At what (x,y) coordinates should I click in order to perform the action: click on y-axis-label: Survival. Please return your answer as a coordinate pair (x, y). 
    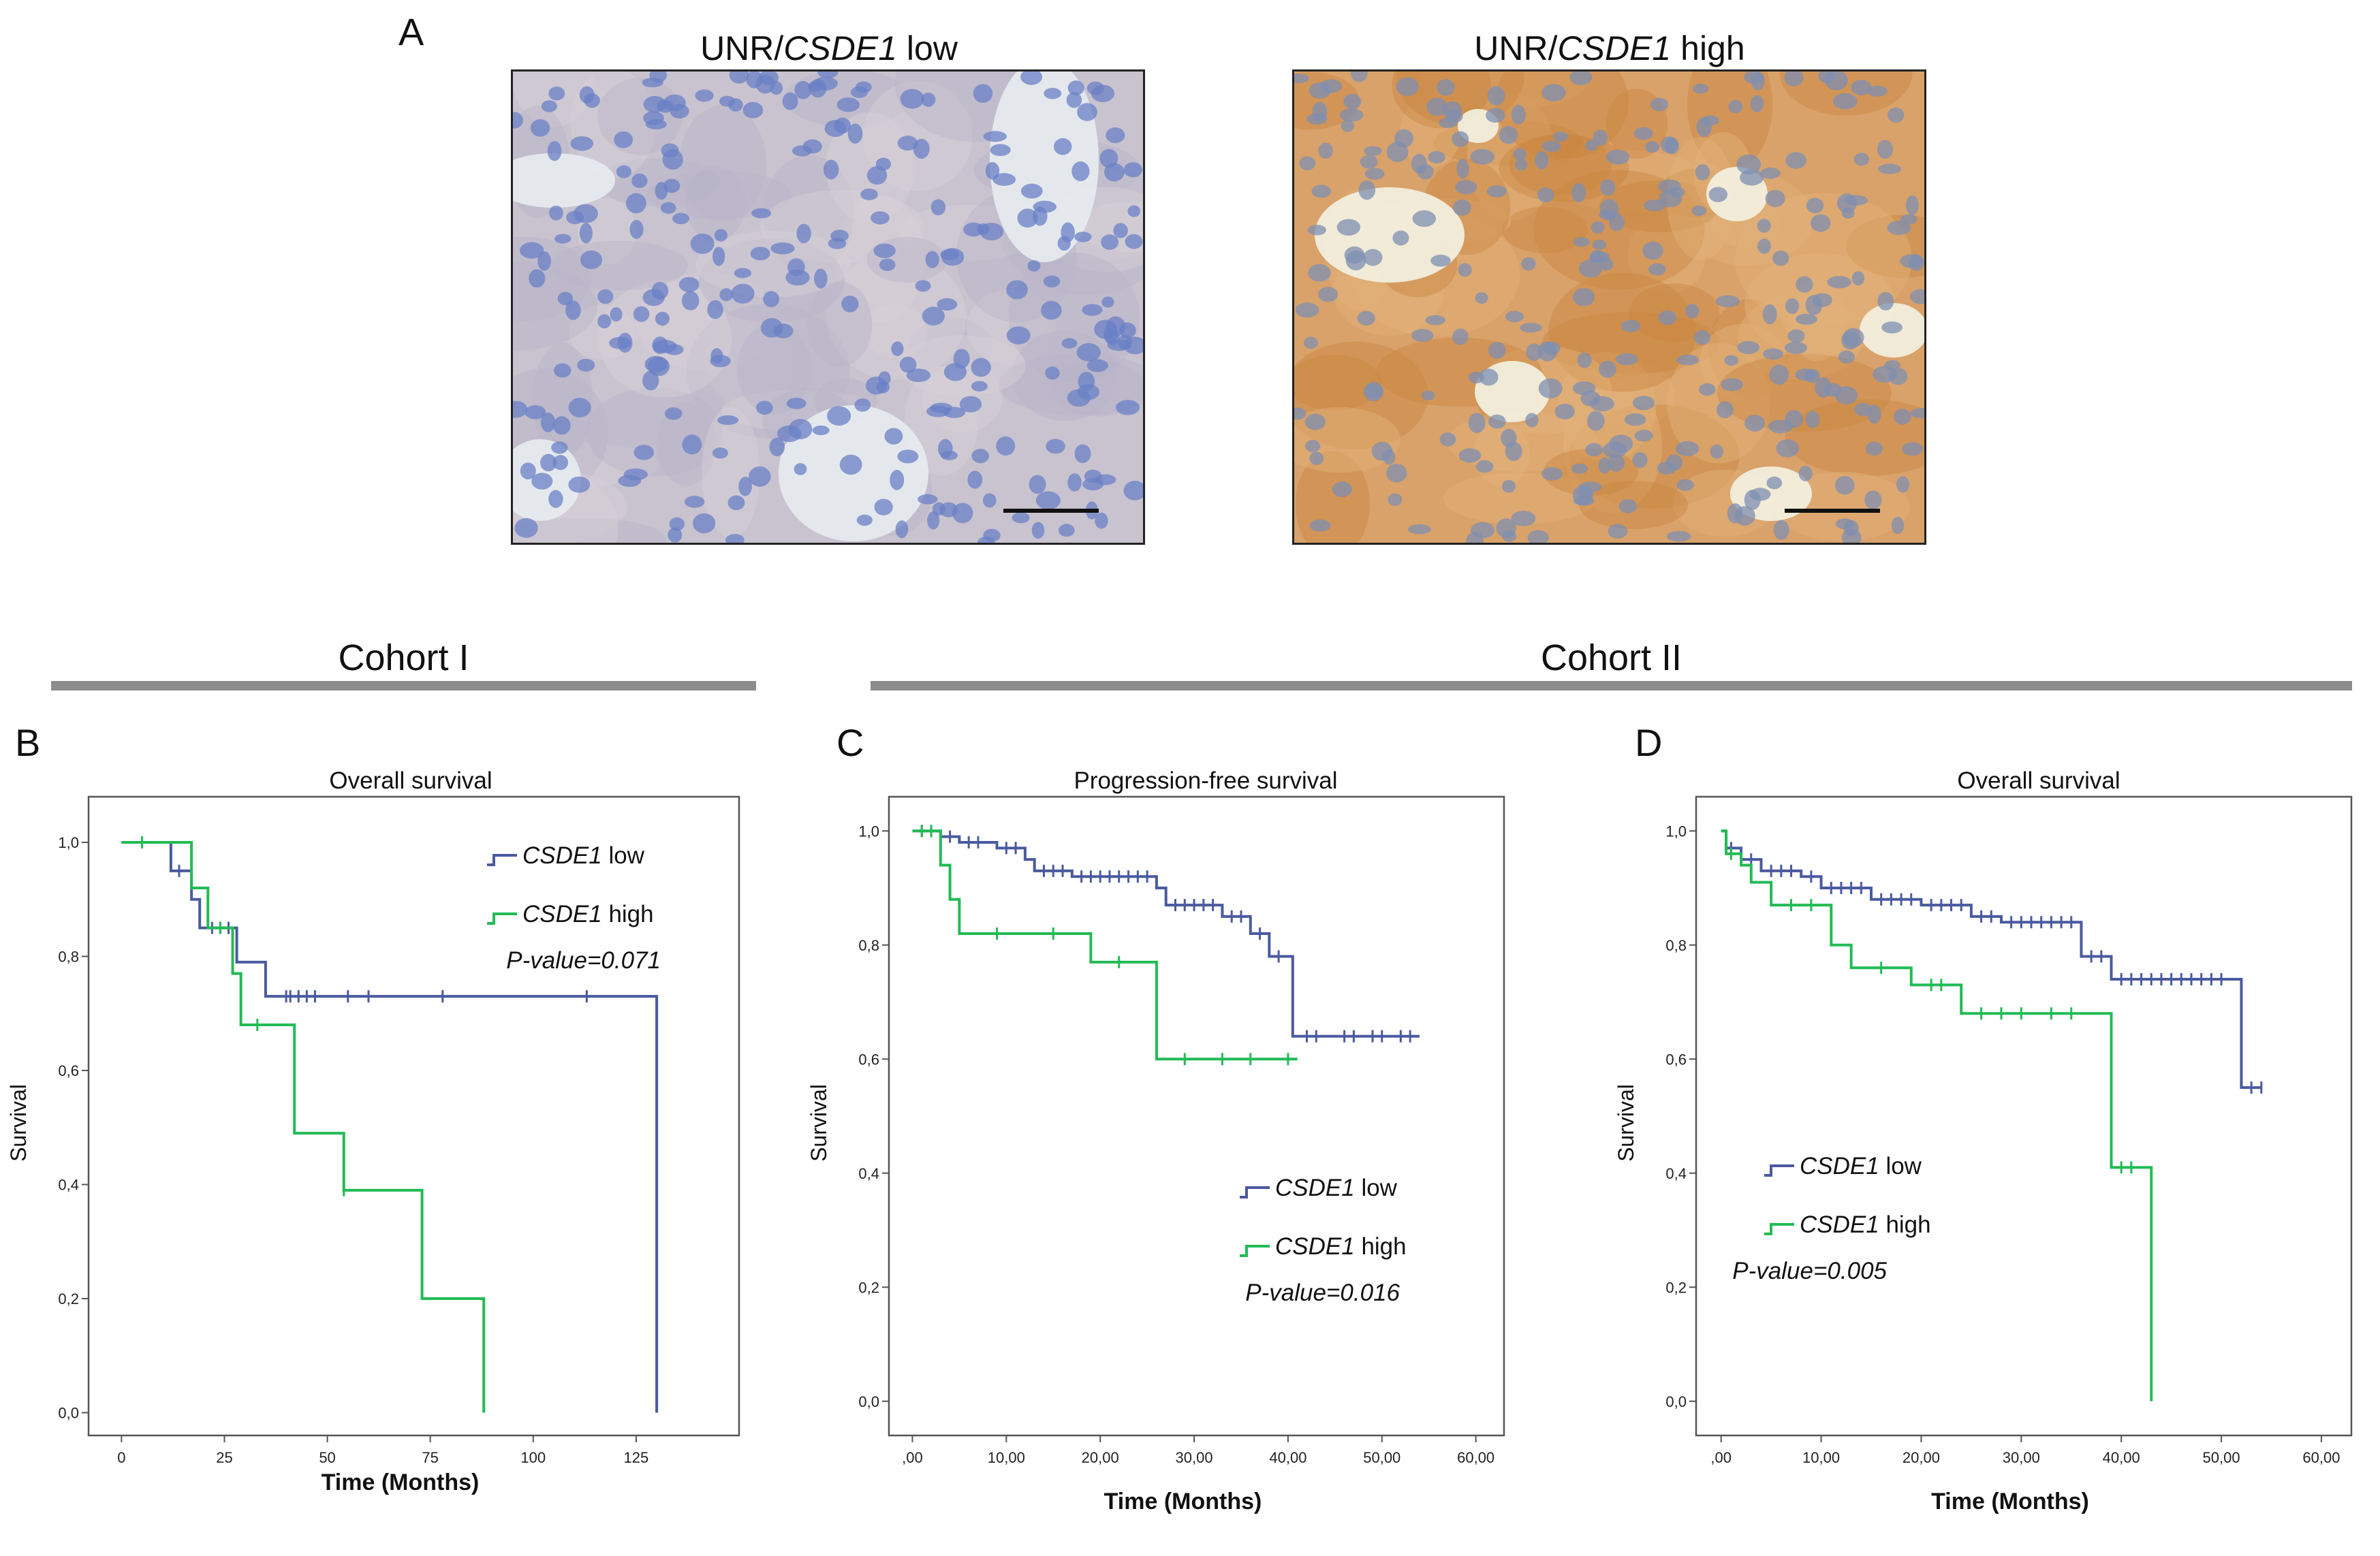
    Looking at the image, I should click on (819, 1123).